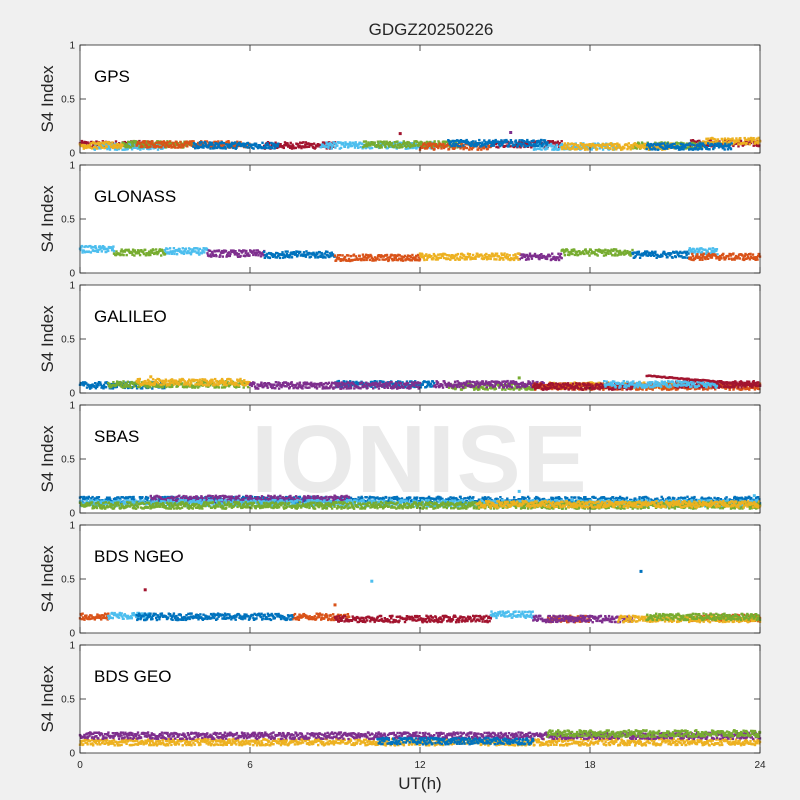 This screenshot has width=800, height=800. I want to click on outlier-point, so click(511, 132).